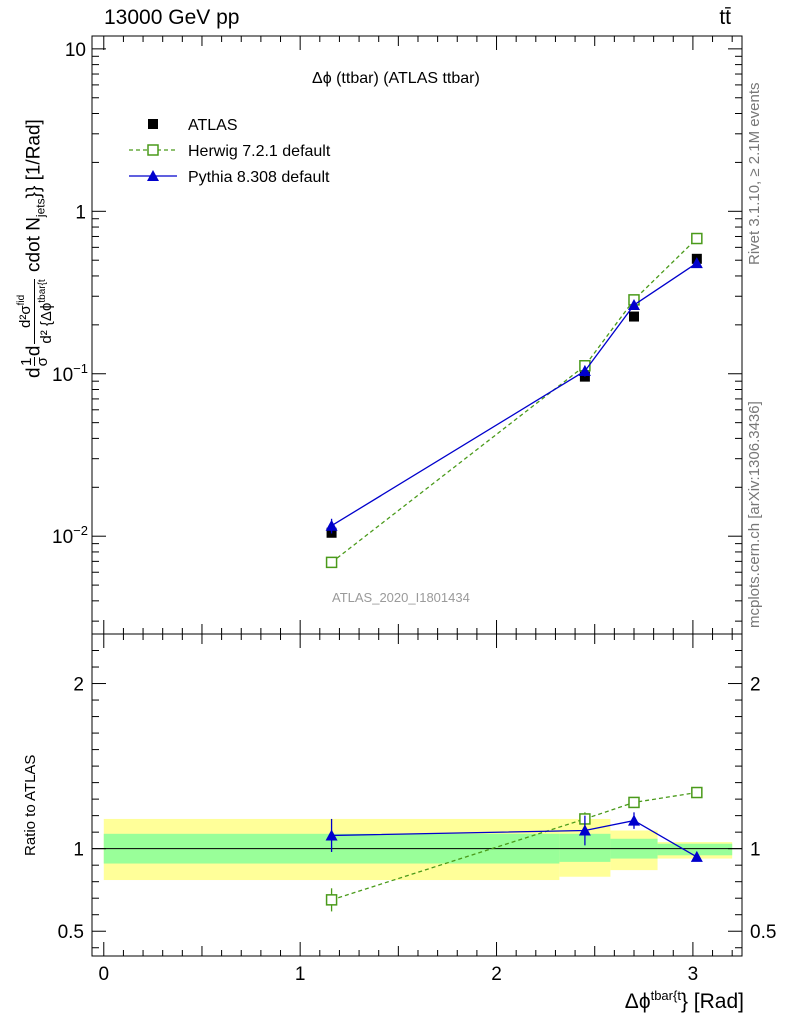 The image size is (786, 1024). I want to click on ratio-pythia-line, so click(514, 838).